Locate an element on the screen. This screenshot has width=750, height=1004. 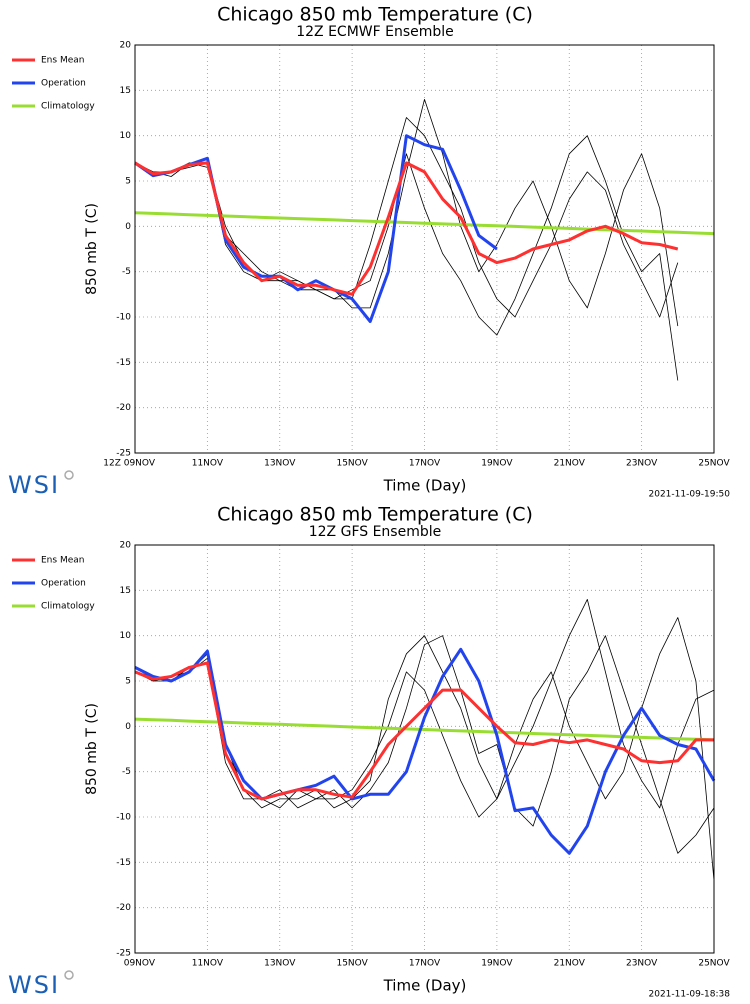
timestamp: 2021-11-09-19:50 is located at coordinates (690, 495).